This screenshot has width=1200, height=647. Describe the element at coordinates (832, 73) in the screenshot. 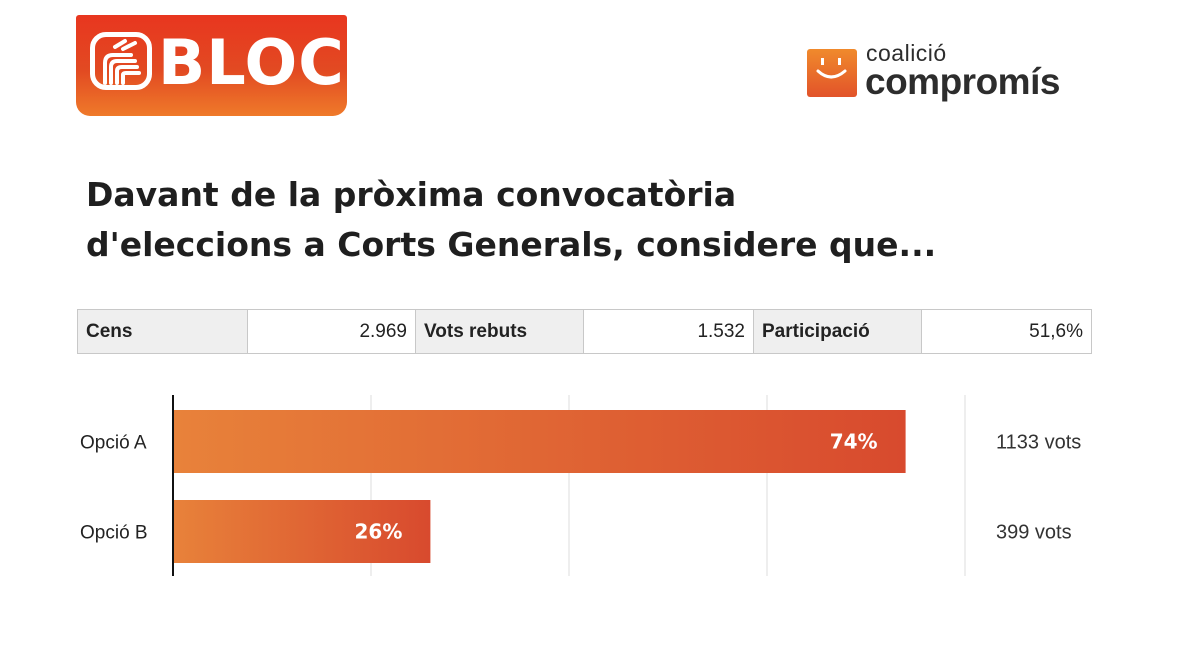

I see `smile-icon` at that location.